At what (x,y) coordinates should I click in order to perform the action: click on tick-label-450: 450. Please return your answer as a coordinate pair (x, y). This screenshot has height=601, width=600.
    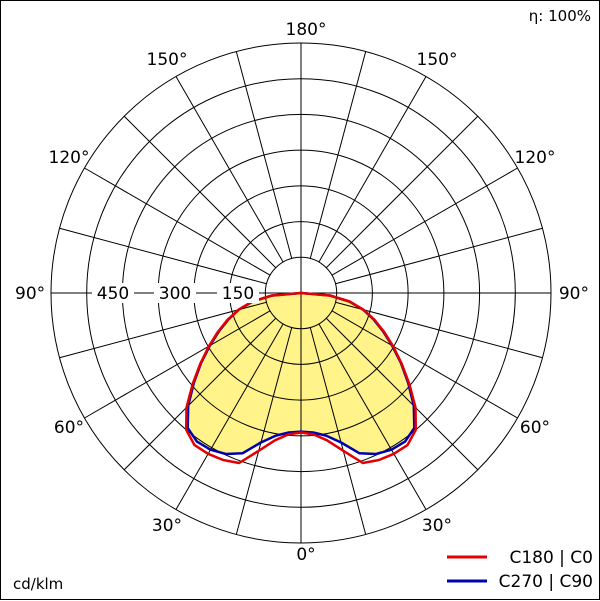
    Looking at the image, I should click on (113, 294).